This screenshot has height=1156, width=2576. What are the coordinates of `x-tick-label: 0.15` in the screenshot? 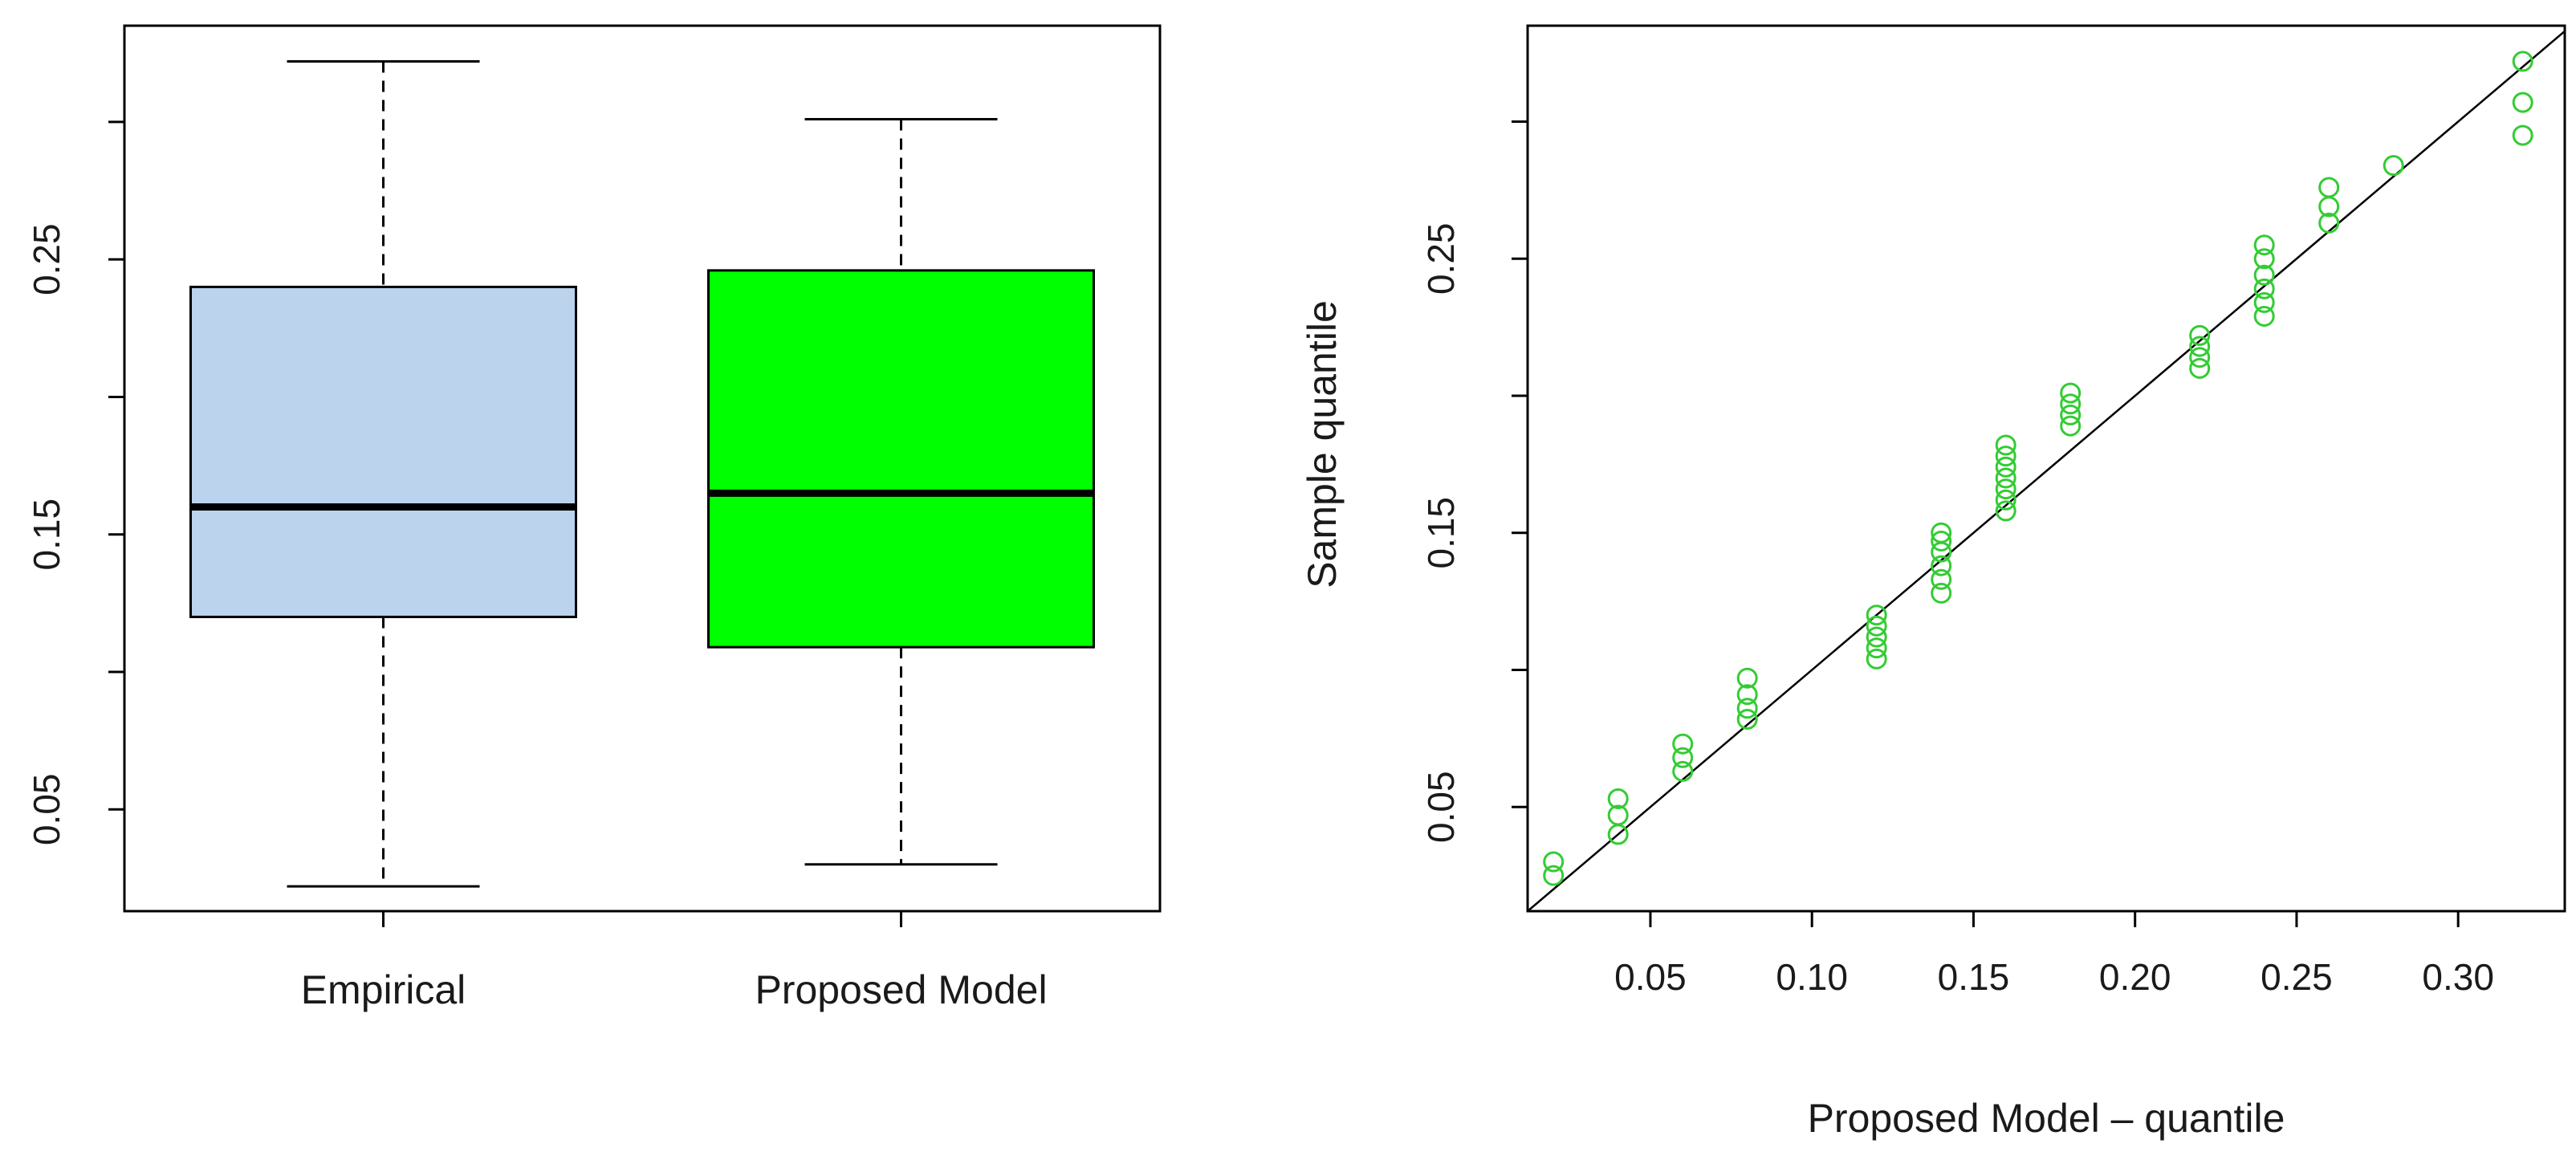 It's located at (1974, 977).